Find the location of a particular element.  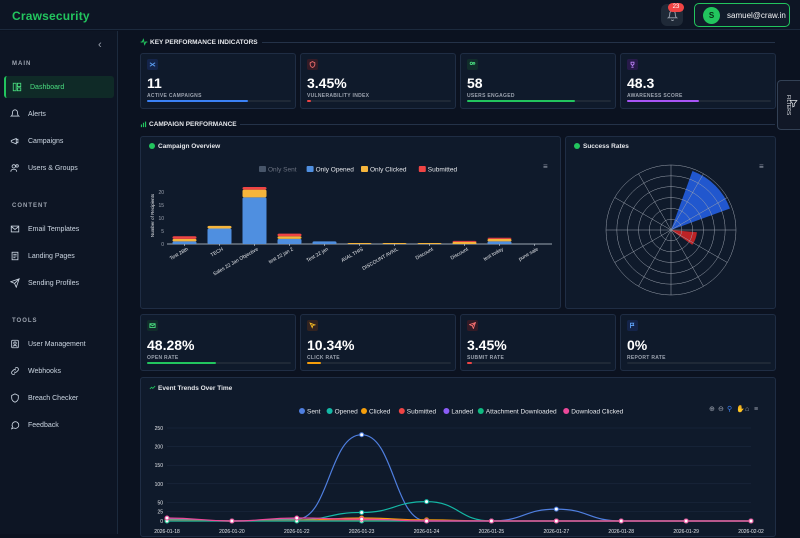

legend-label: Only Opened is located at coordinates (335, 170).